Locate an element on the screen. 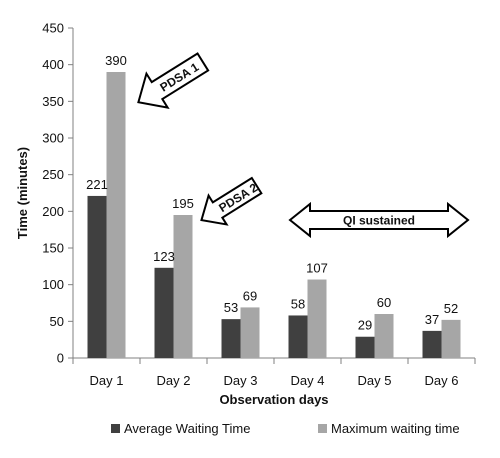 This screenshot has height=458, width=500. y-tick-label: 300 is located at coordinates (53, 138).